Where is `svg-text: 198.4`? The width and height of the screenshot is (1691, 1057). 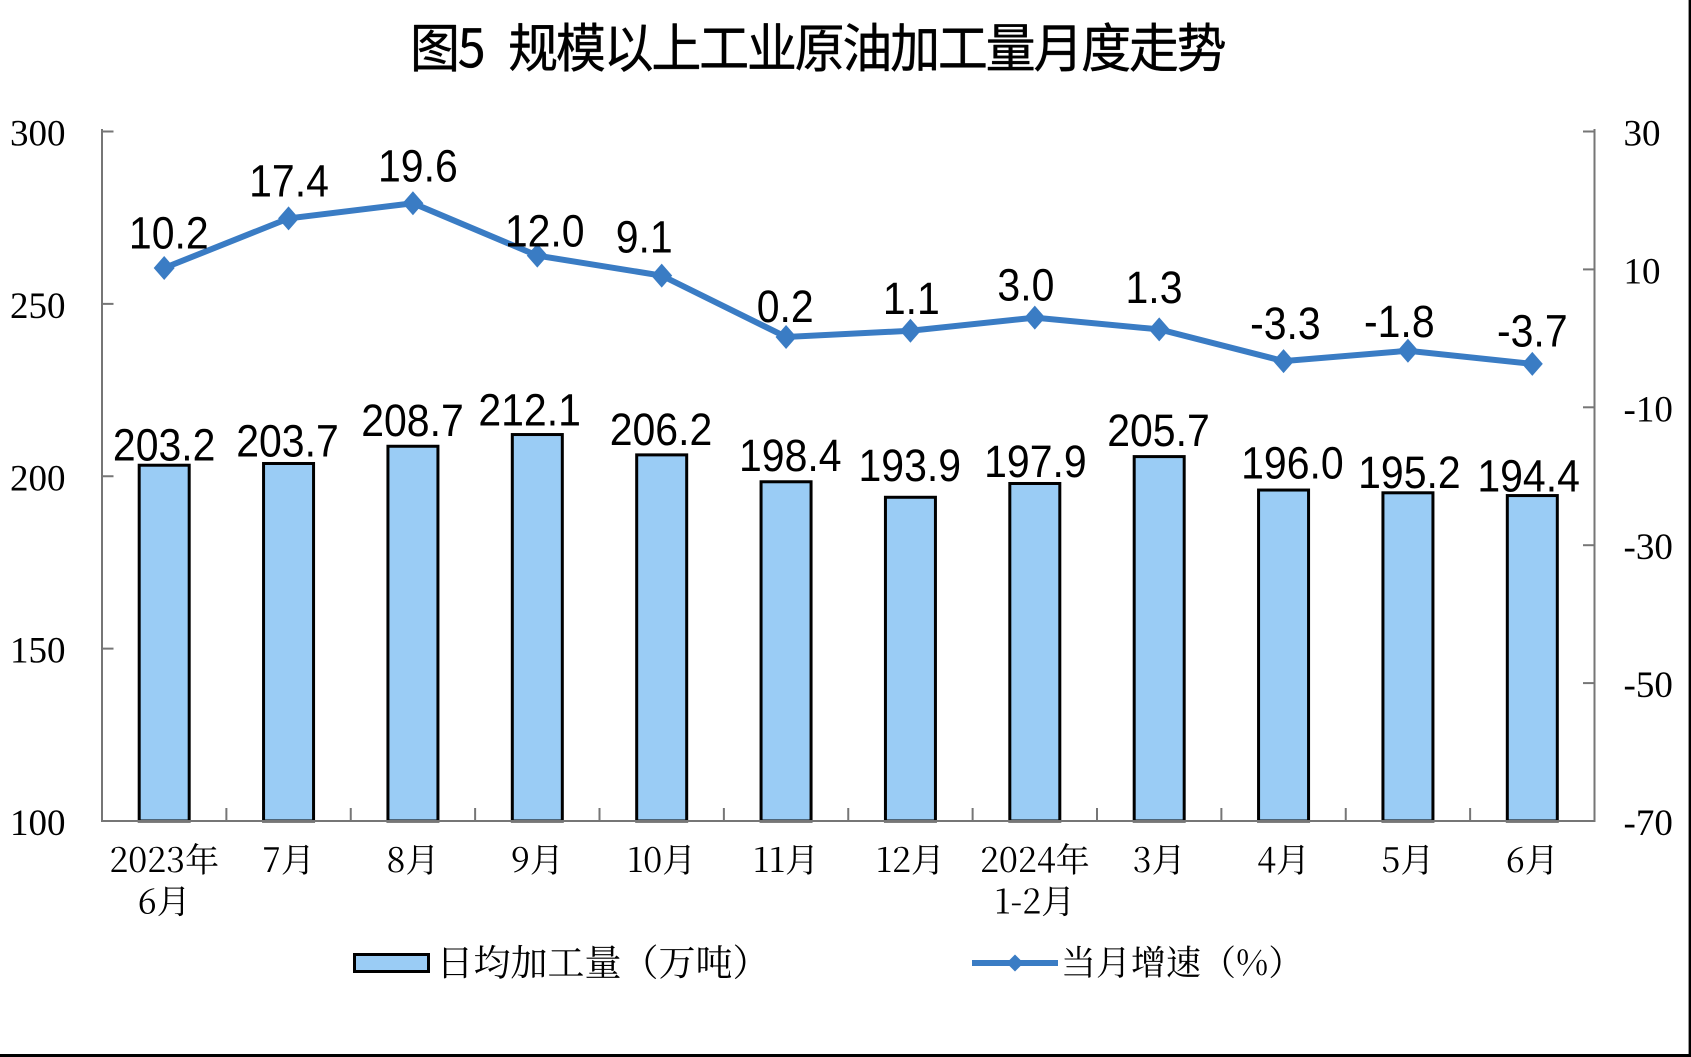
svg-text: 198.4 is located at coordinates (790, 456).